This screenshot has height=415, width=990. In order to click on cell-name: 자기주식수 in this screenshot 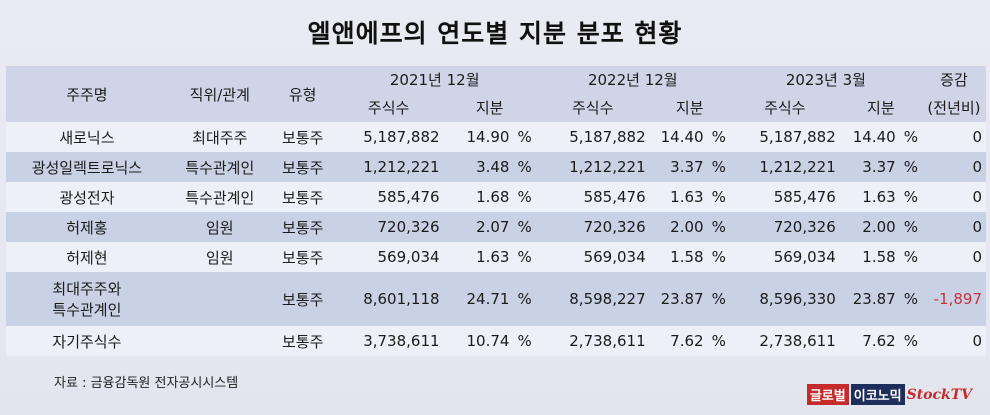, I will do `click(87, 341)`.